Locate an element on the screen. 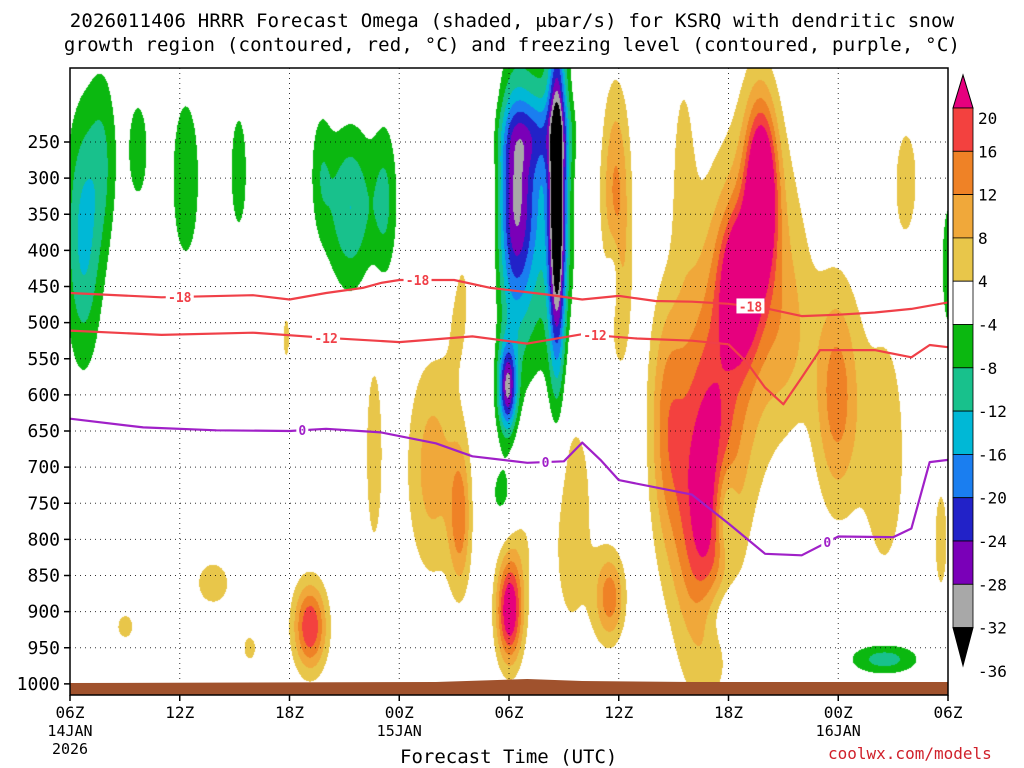  colorbar-label-8: -16 is located at coordinates (992, 454).